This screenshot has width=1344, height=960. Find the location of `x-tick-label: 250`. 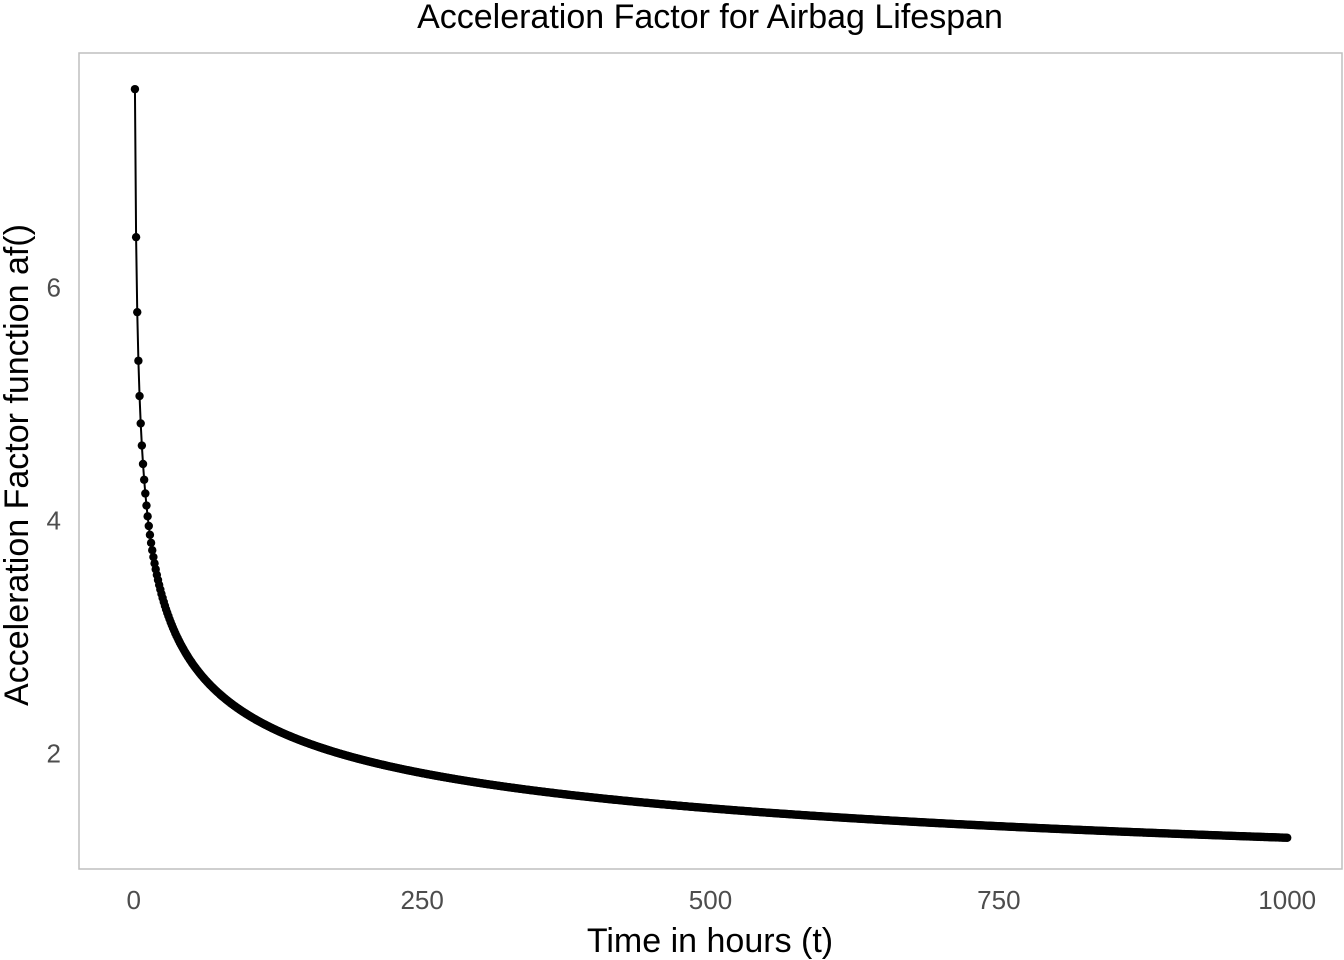

x-tick-label: 250 is located at coordinates (421, 900).